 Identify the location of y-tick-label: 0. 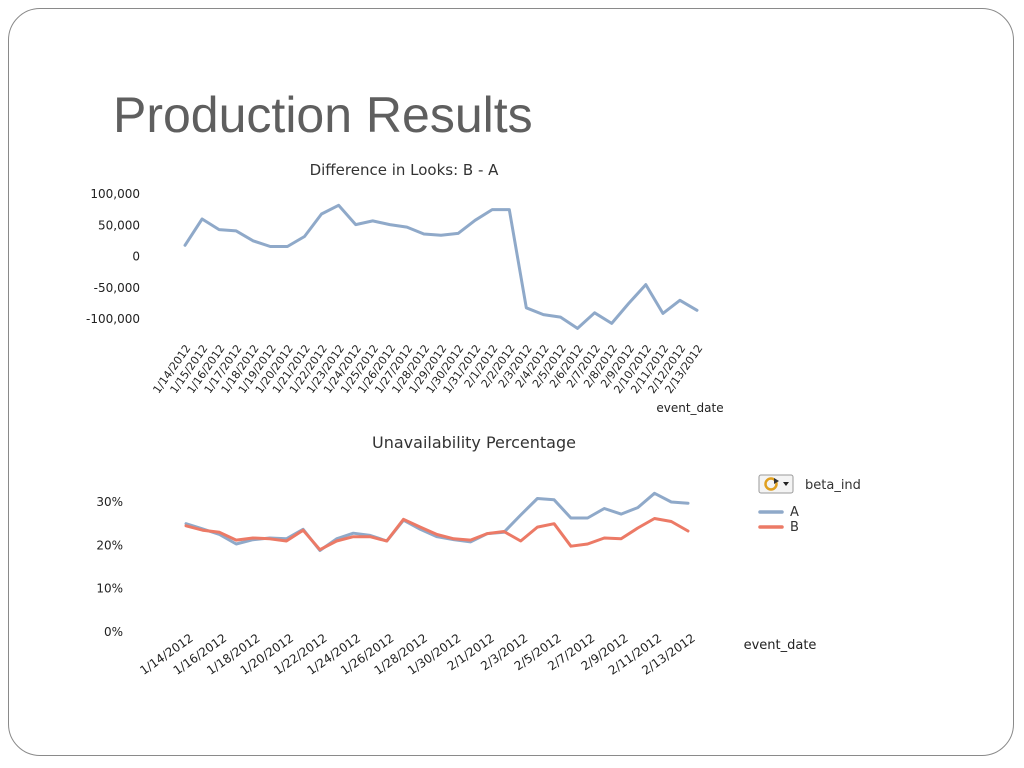
(136, 257).